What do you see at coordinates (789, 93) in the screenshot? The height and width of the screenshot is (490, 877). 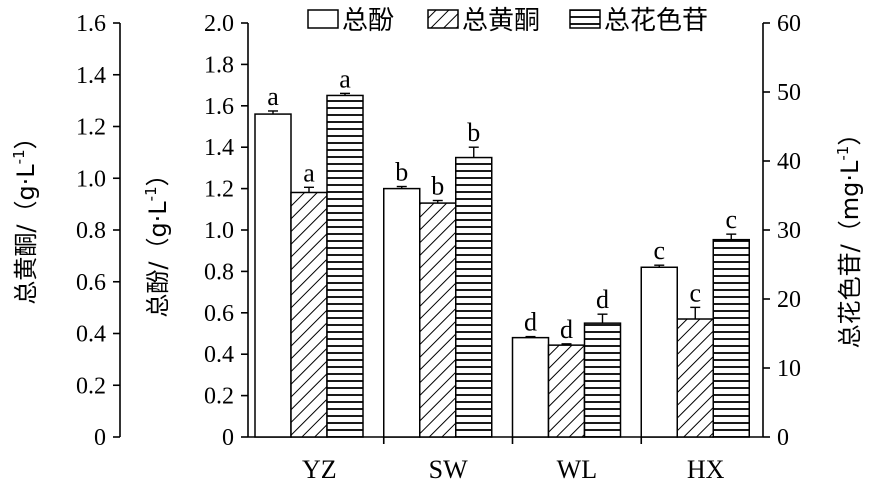 I see `right-tick-label: 50` at bounding box center [789, 93].